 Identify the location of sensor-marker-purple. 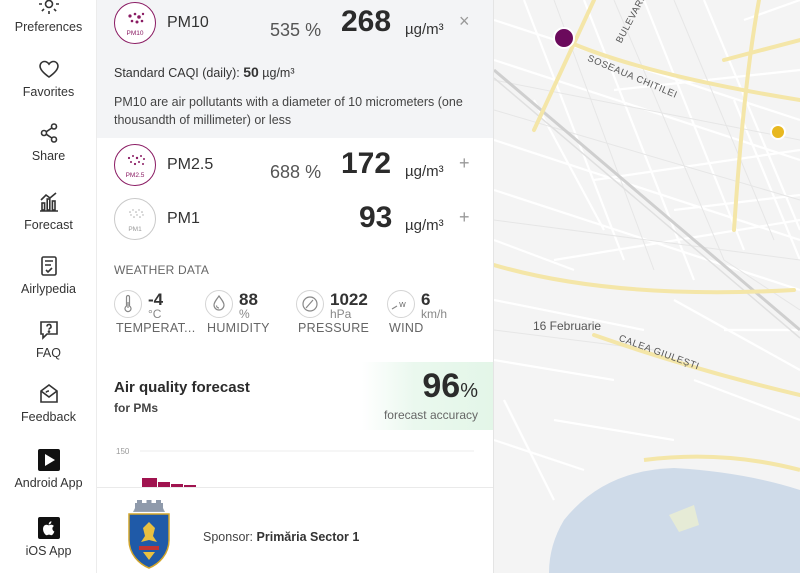
(564, 38).